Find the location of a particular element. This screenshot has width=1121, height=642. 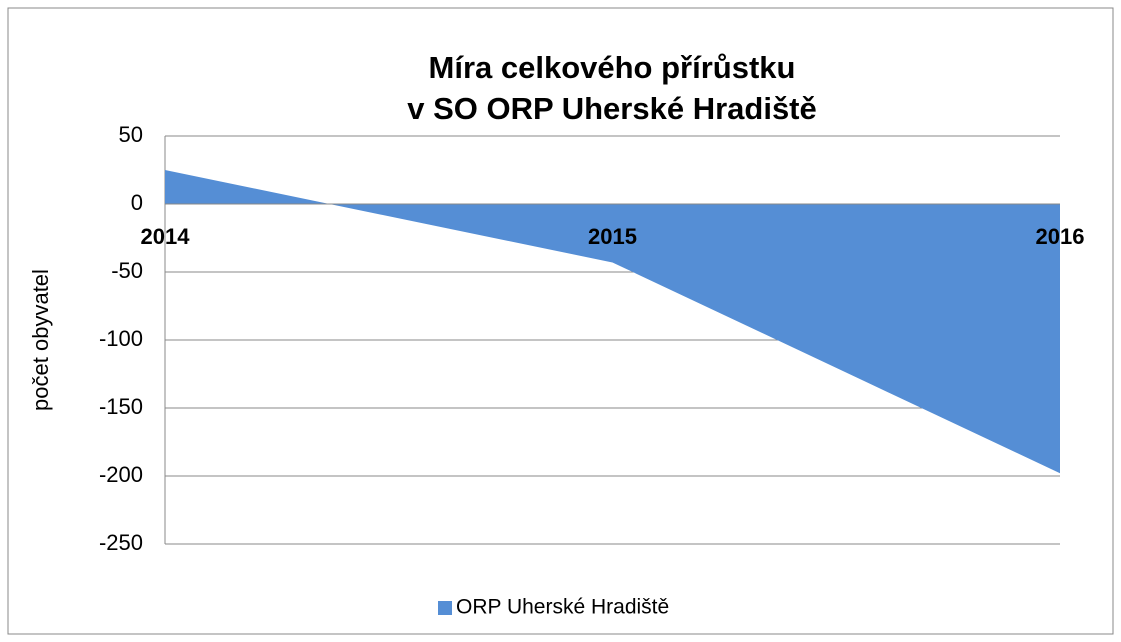

chart-title: Míra celkového přírůstku is located at coordinates (612, 67).